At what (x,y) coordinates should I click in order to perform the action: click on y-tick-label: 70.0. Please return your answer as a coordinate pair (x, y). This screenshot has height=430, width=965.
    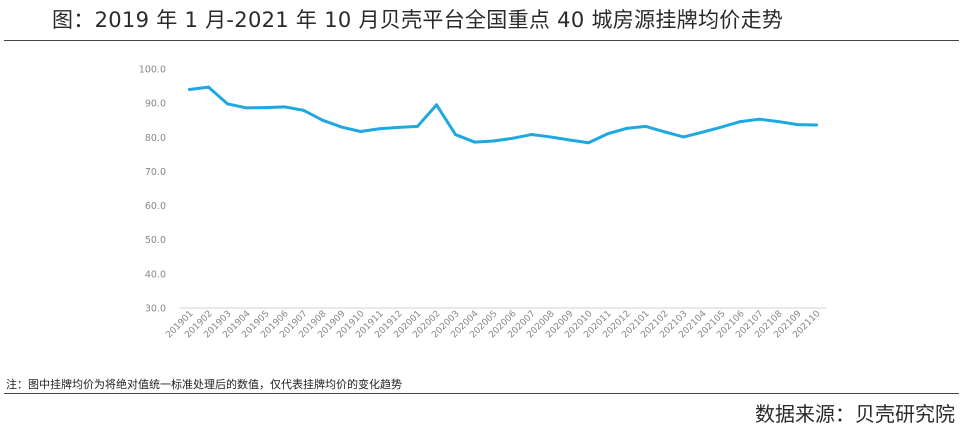
    Looking at the image, I should click on (155, 172).